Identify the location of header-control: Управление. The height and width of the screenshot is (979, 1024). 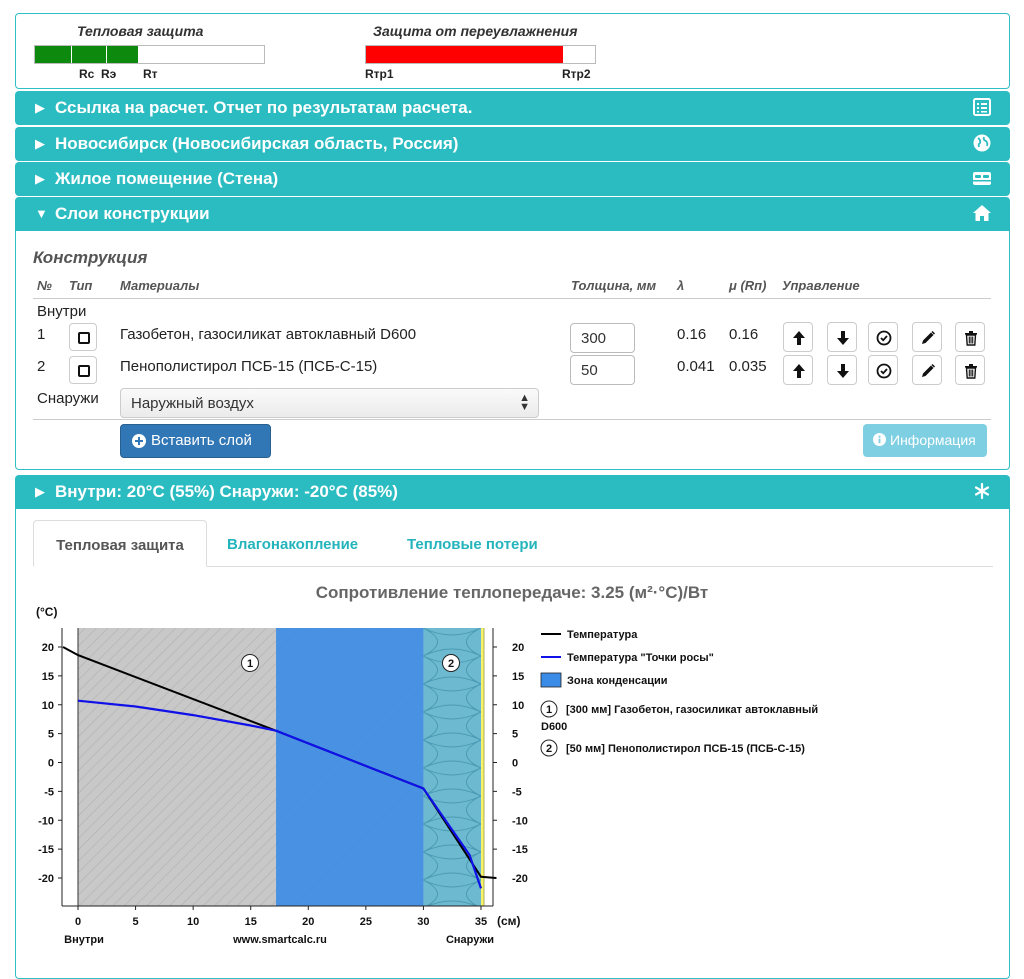
(821, 285).